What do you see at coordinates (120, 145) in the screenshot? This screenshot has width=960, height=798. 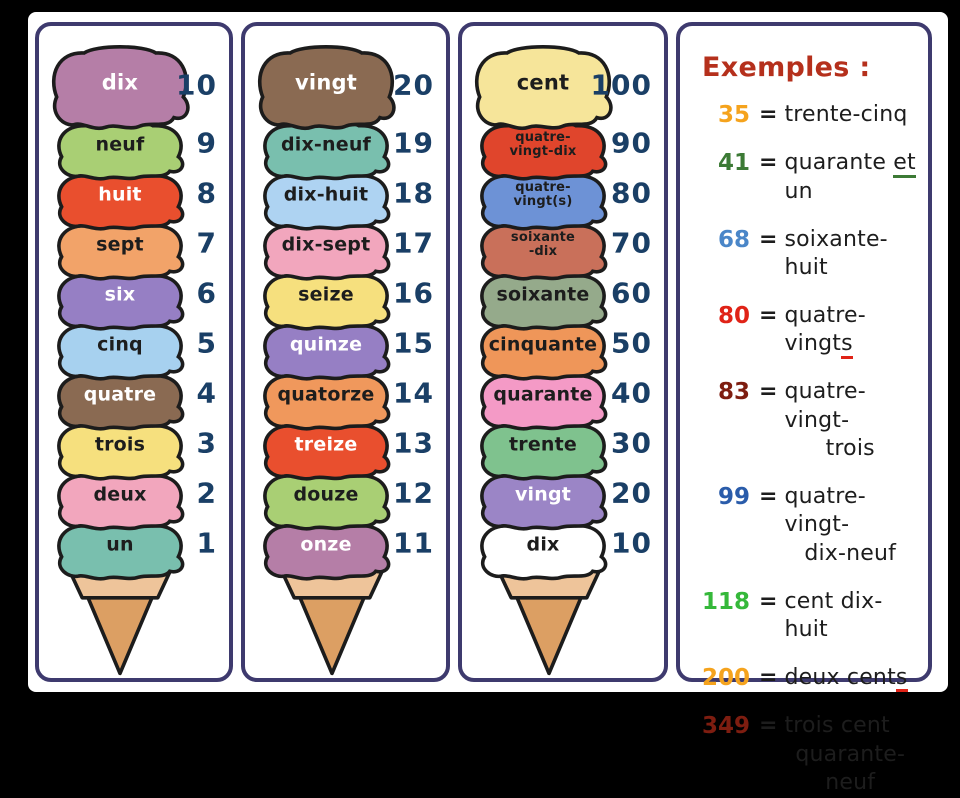 I see `scoop-label: neuf` at bounding box center [120, 145].